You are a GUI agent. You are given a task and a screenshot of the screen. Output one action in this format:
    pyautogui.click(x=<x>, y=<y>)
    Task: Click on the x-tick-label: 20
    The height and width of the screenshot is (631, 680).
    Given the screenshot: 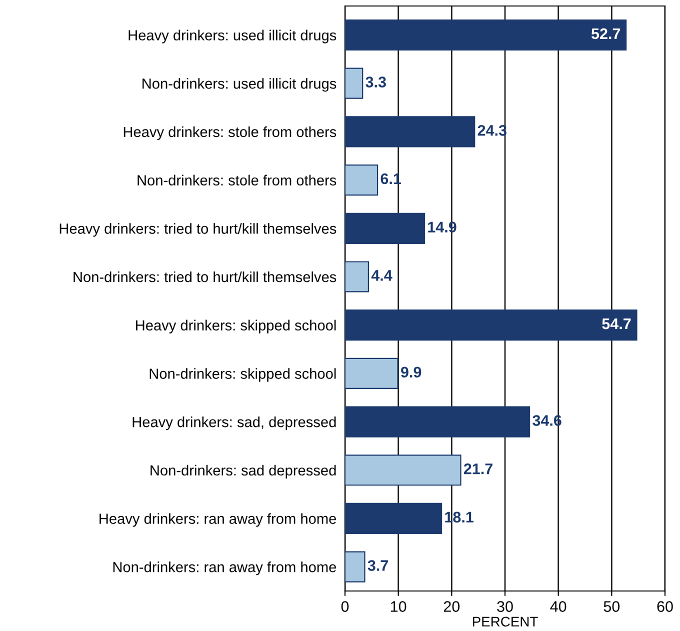 What is the action you would take?
    pyautogui.click(x=452, y=606)
    